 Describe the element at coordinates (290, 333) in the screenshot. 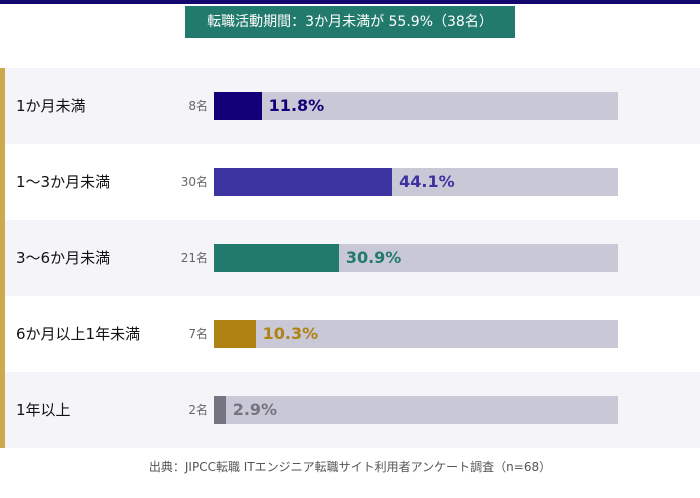

I see `value-label: 10.3%` at that location.